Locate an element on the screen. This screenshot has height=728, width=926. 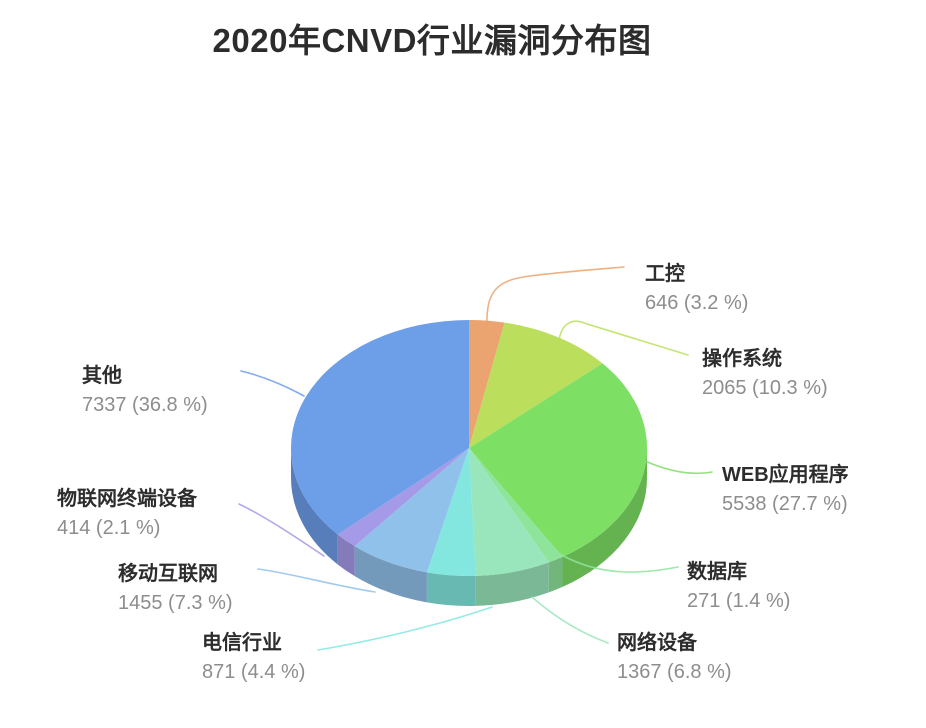
slice-value: 7337 (36.8 %) is located at coordinates (145, 405).